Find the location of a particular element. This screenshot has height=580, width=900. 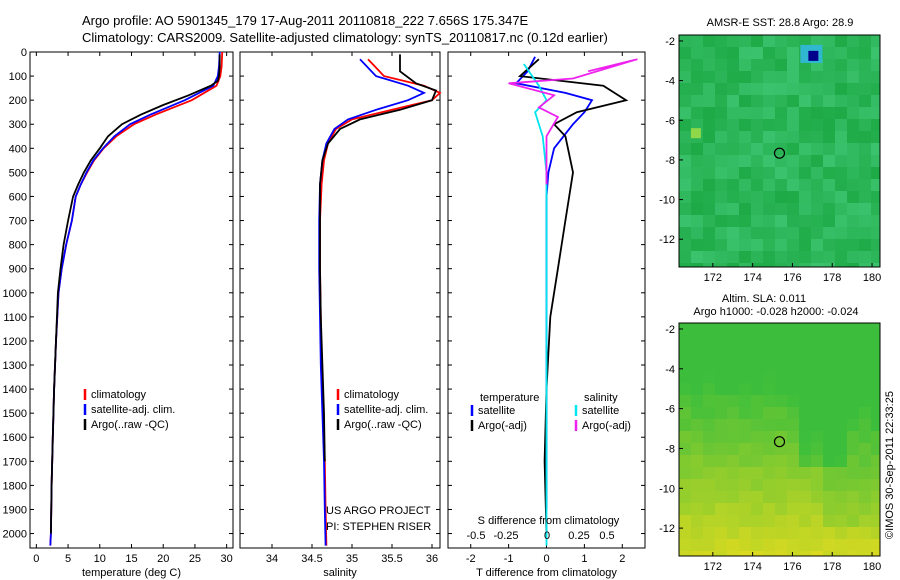

sst-map-xtick-label: 178 is located at coordinates (832, 278).